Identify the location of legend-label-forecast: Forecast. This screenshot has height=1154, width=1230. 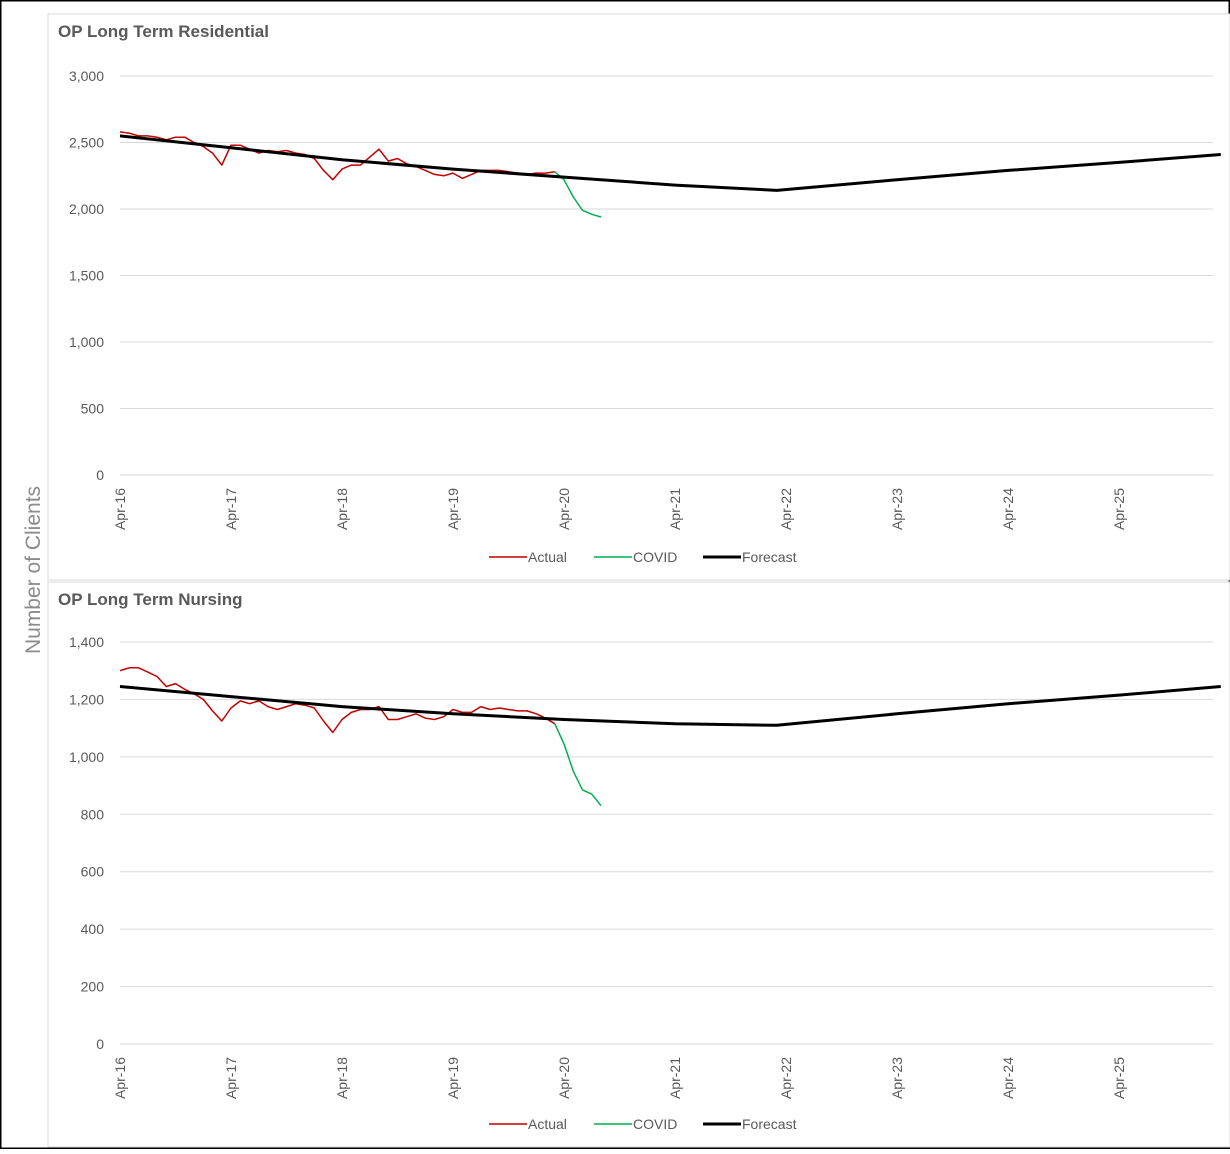
(769, 1124).